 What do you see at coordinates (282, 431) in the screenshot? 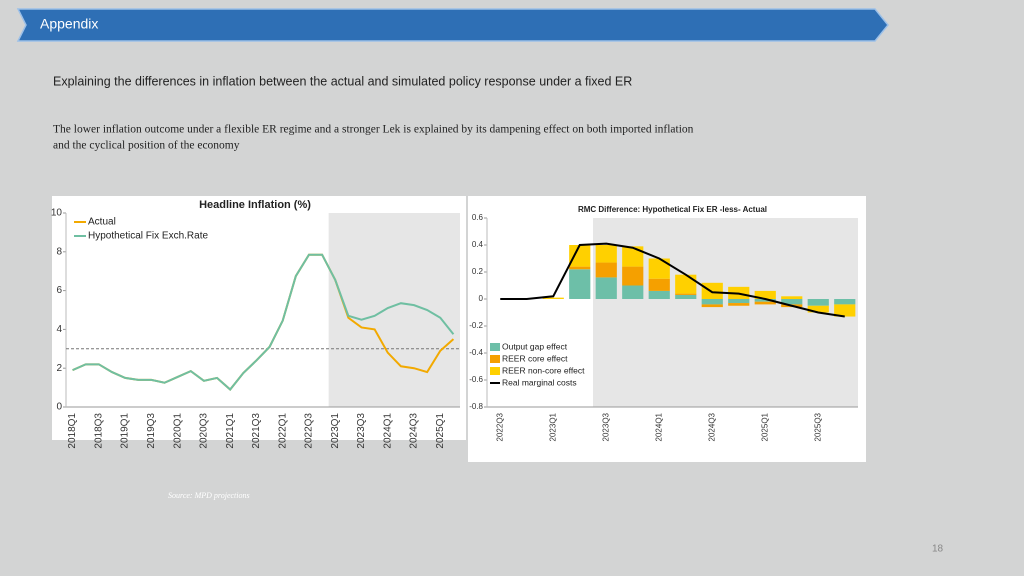
I see `x-tick-label: 2022Q1` at bounding box center [282, 431].